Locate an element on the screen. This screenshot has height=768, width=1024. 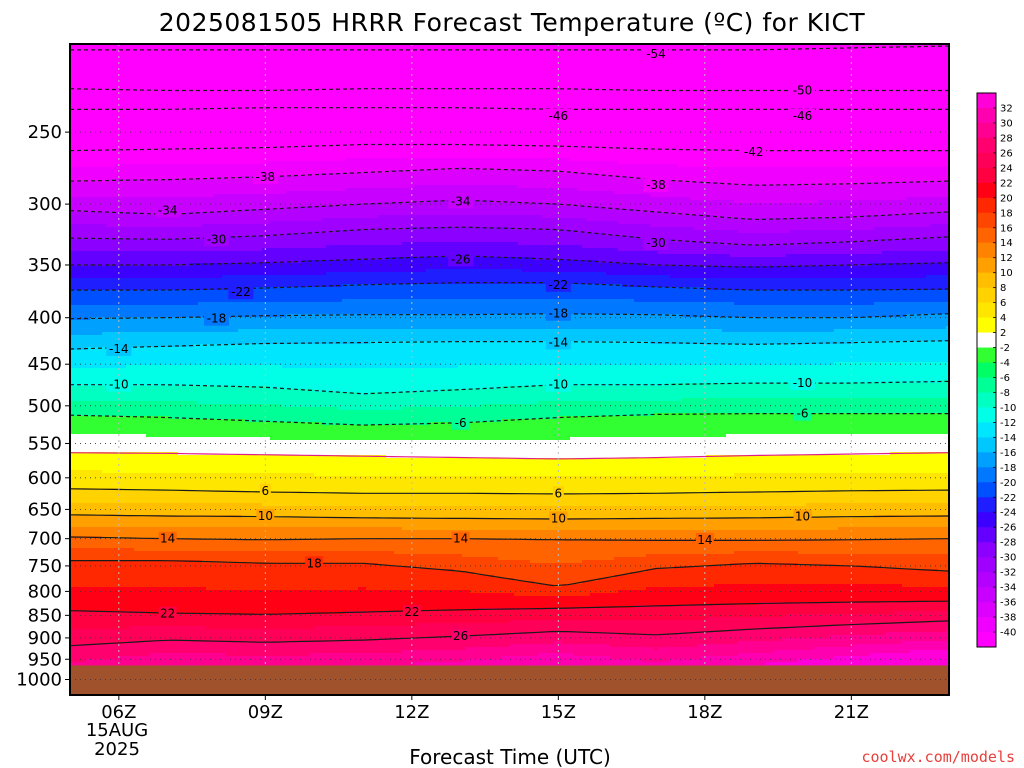
contour-label: 18 is located at coordinates (314, 563).